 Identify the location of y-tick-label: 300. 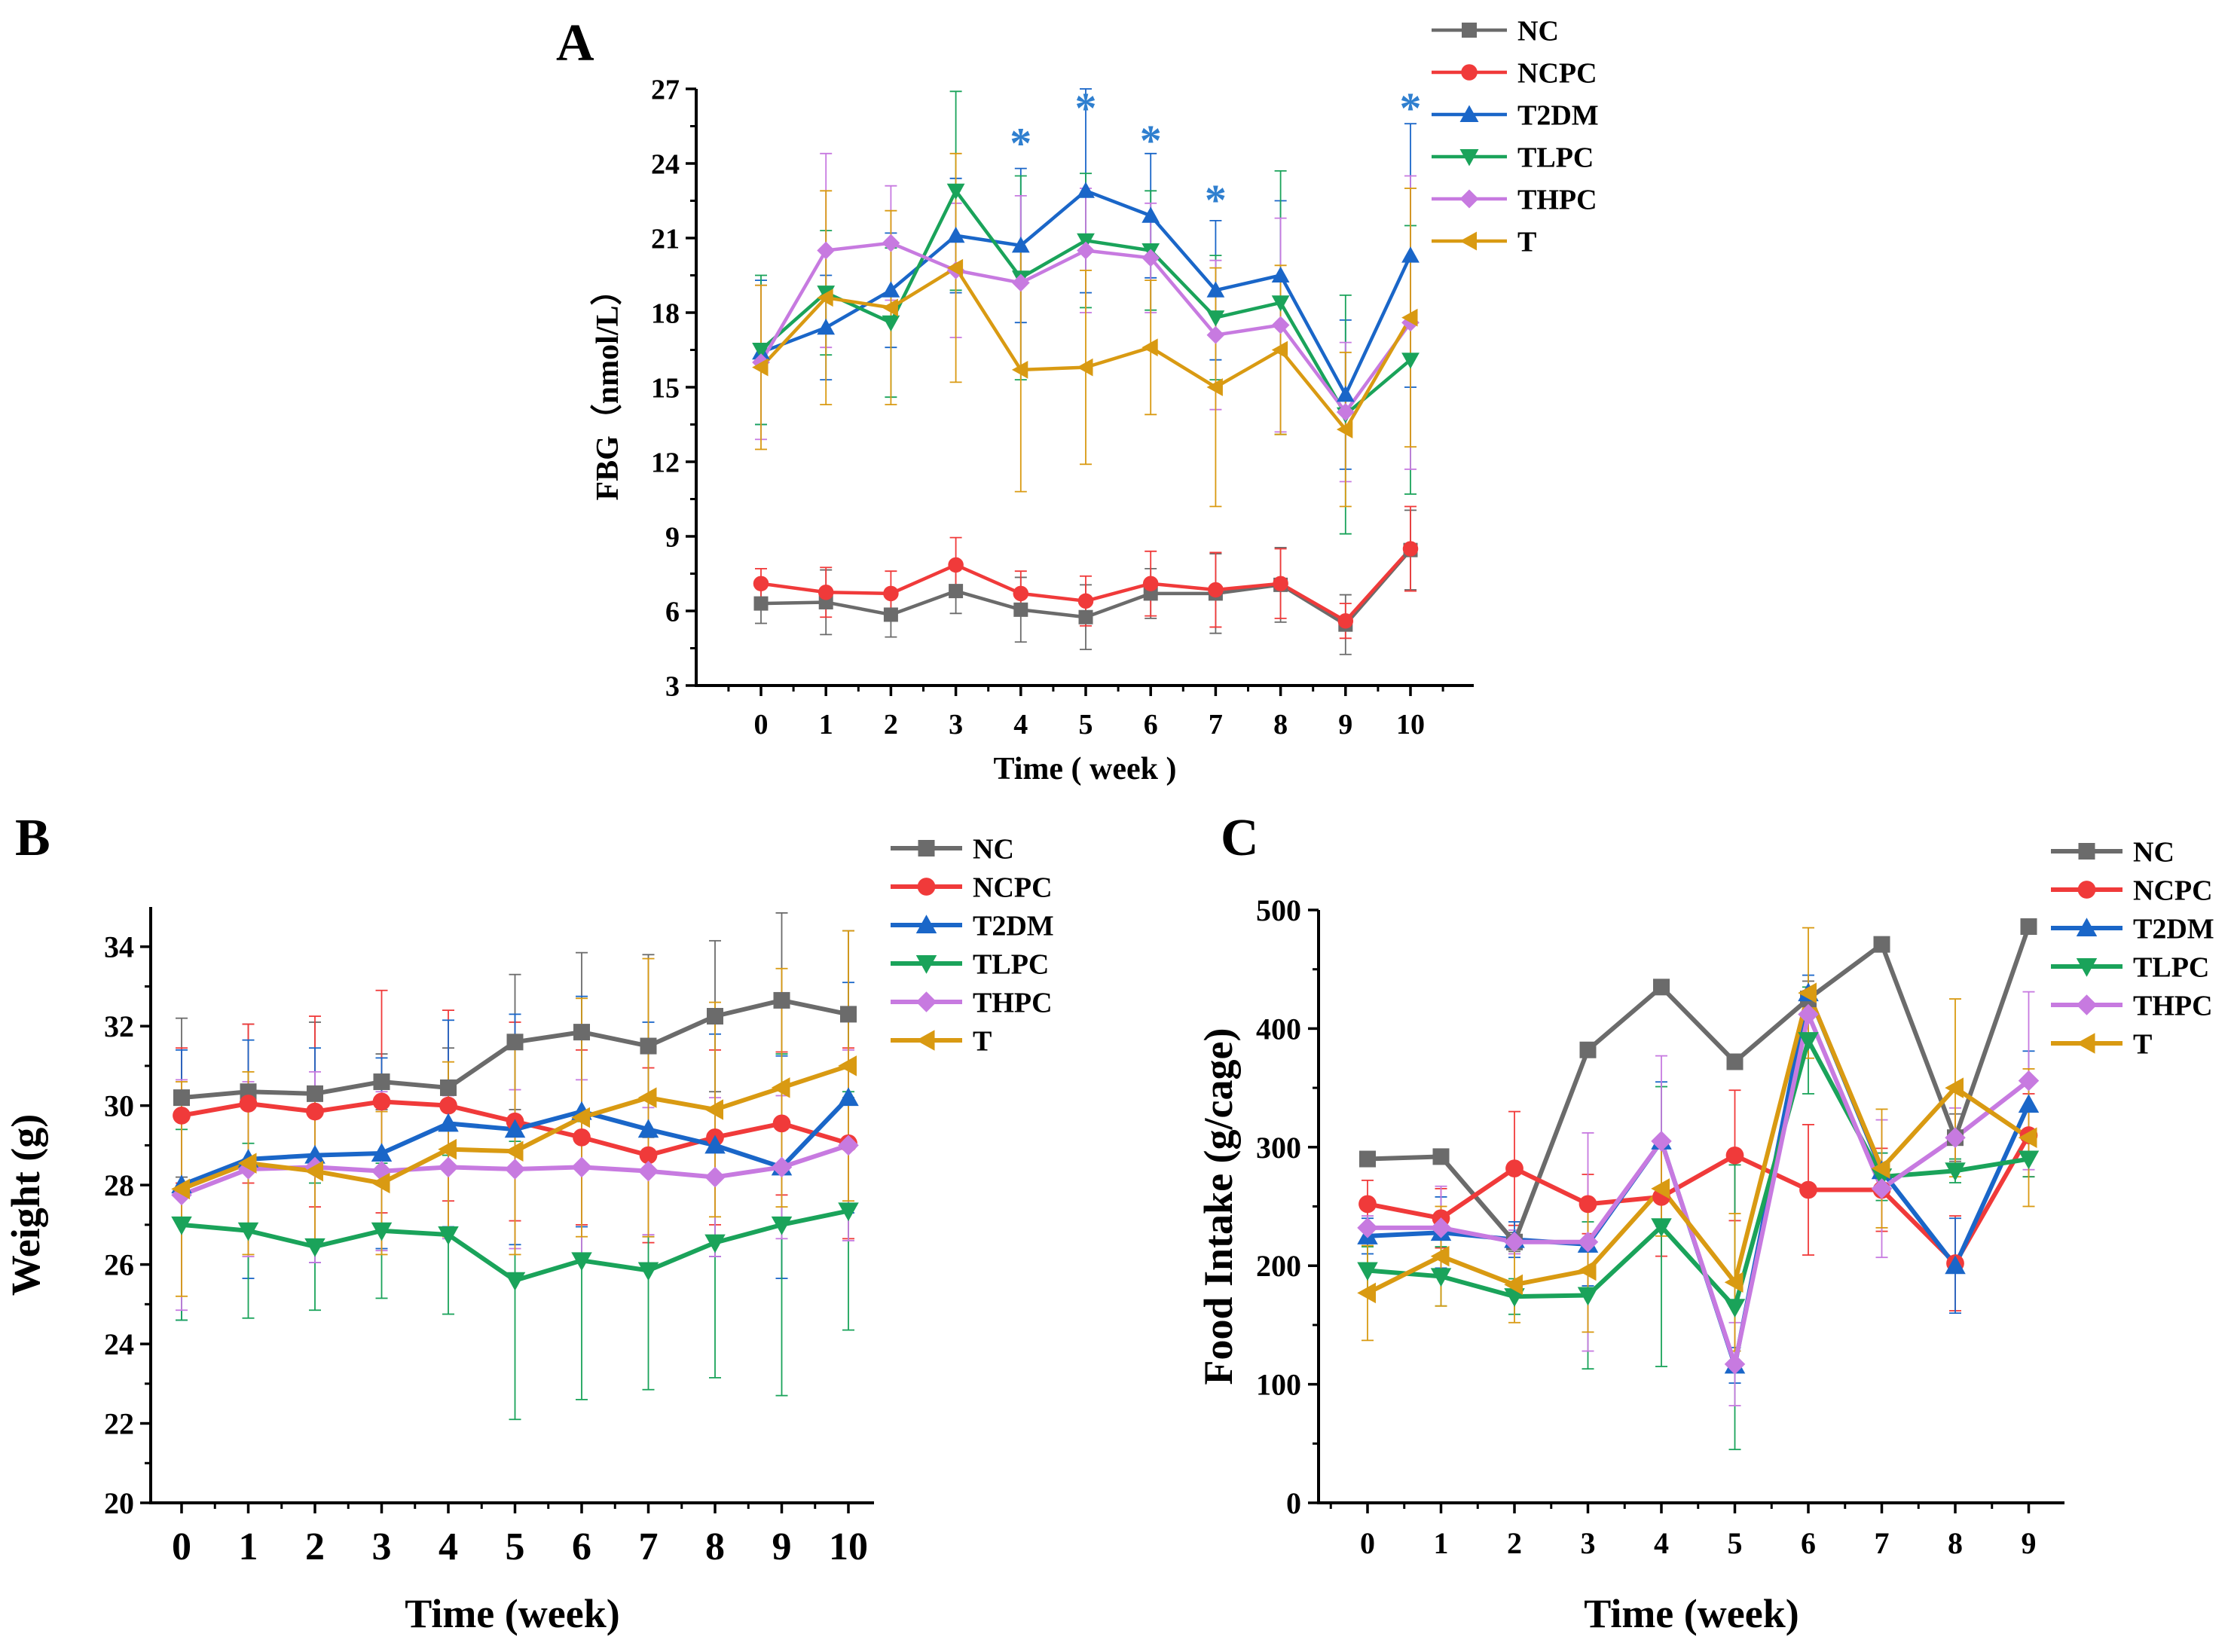
(1279, 1148).